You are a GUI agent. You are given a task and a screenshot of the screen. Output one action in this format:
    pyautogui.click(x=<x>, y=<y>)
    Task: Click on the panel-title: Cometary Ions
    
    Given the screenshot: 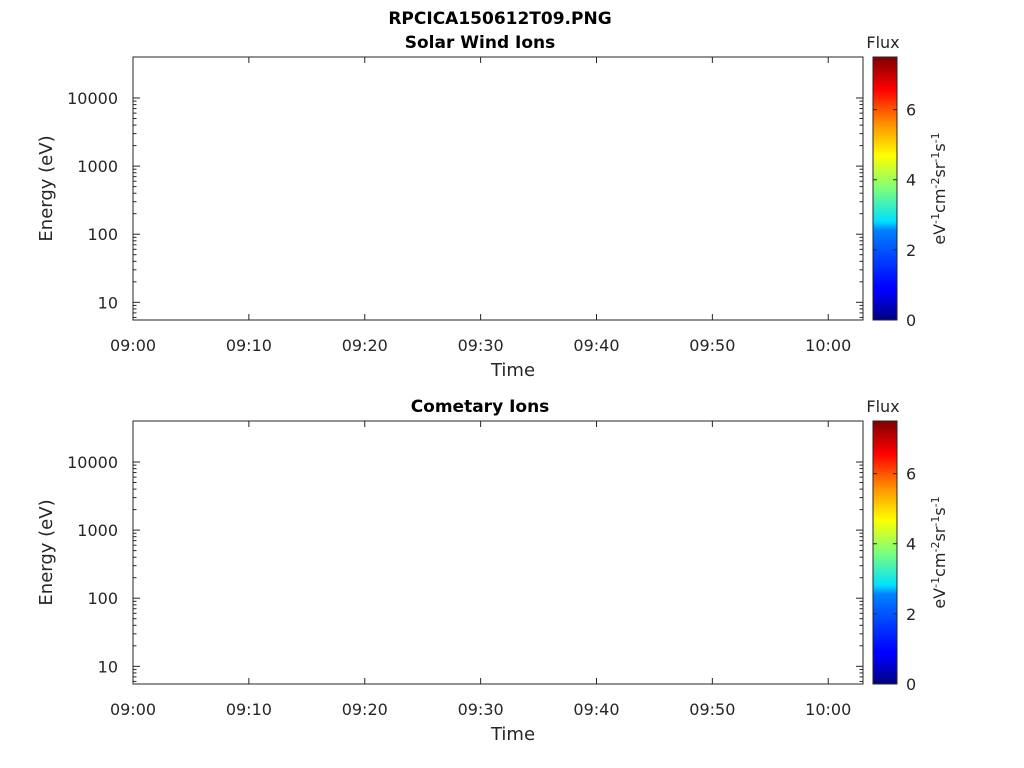 What is the action you would take?
    pyautogui.click(x=480, y=407)
    